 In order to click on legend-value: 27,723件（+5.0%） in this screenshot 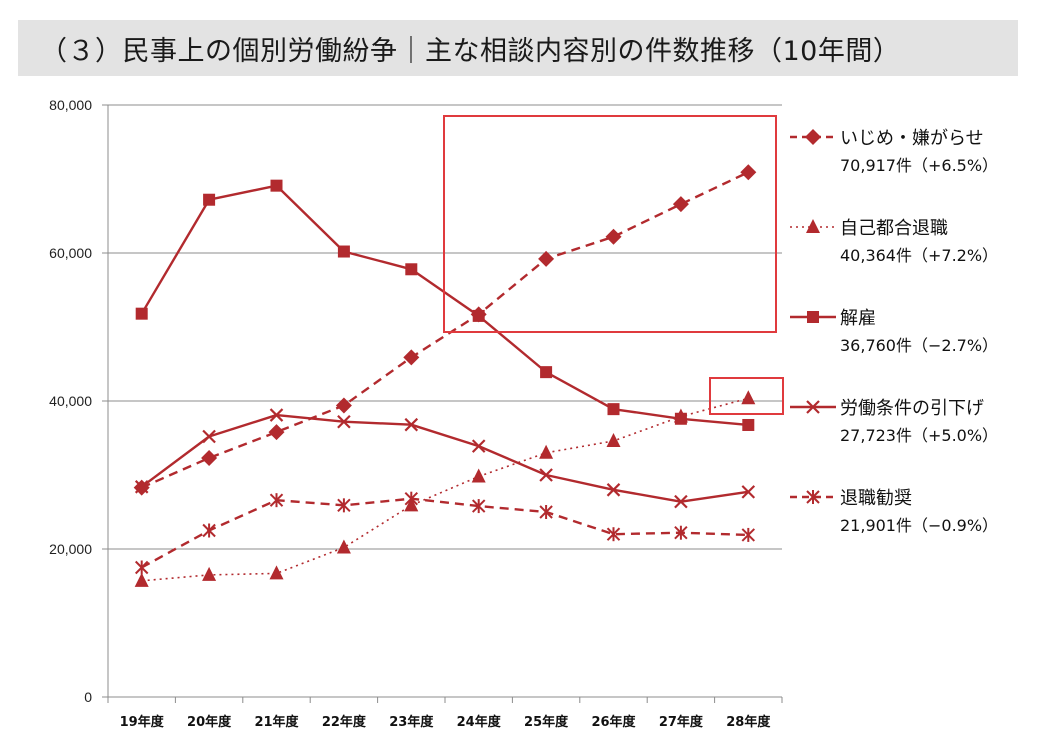, I will do `click(919, 435)`.